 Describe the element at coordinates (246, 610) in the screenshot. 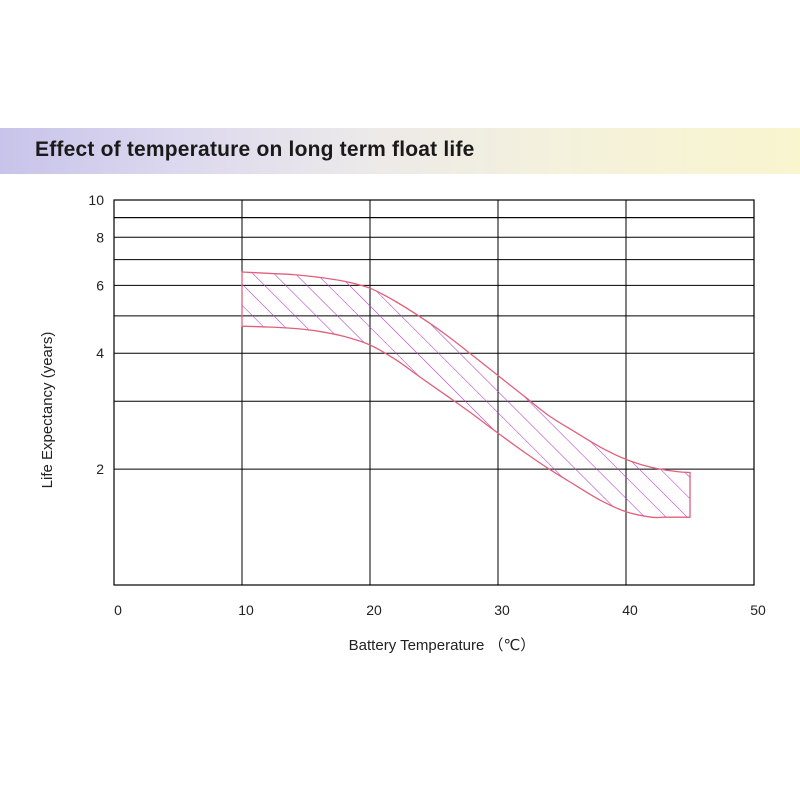

I see `x-tick-label: 10` at that location.